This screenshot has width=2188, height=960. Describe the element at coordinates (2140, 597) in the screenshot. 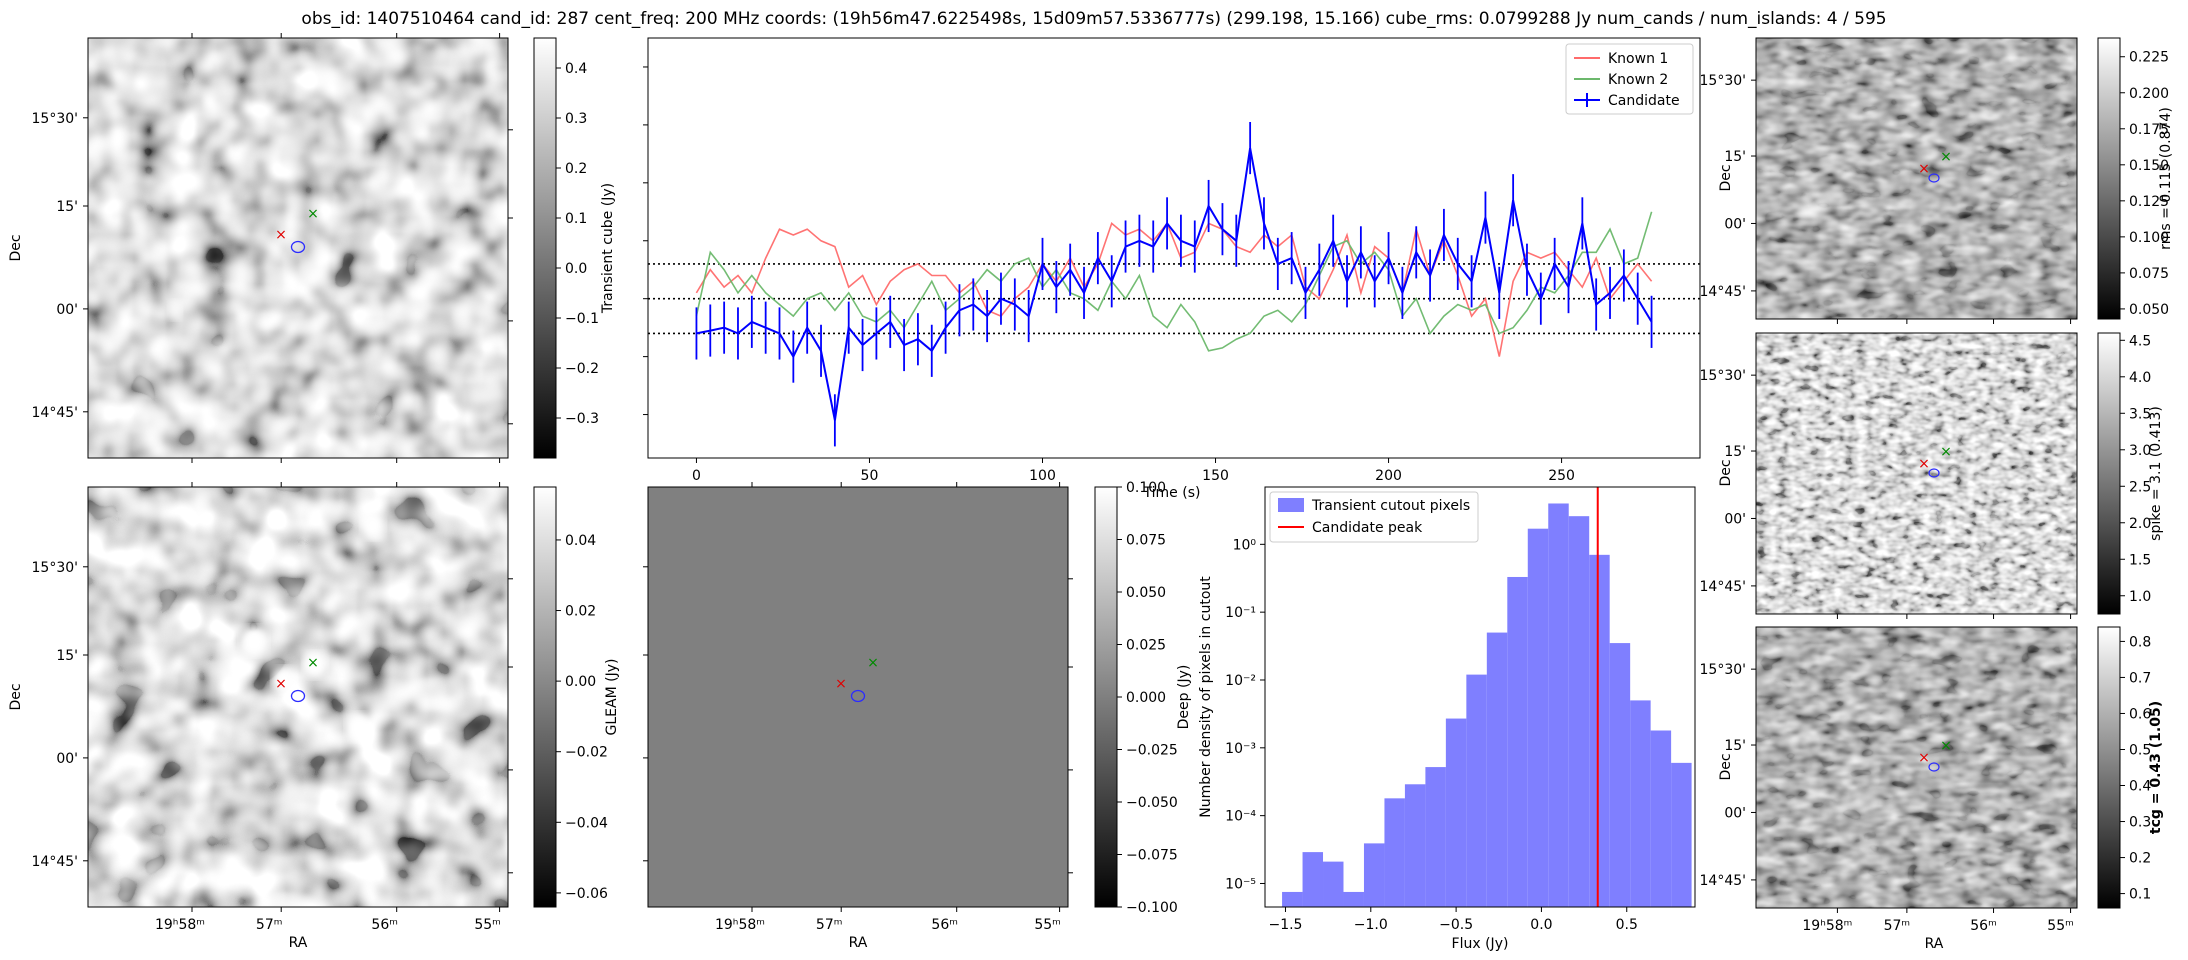

I see `colorbar-tick-label: 1.0` at that location.